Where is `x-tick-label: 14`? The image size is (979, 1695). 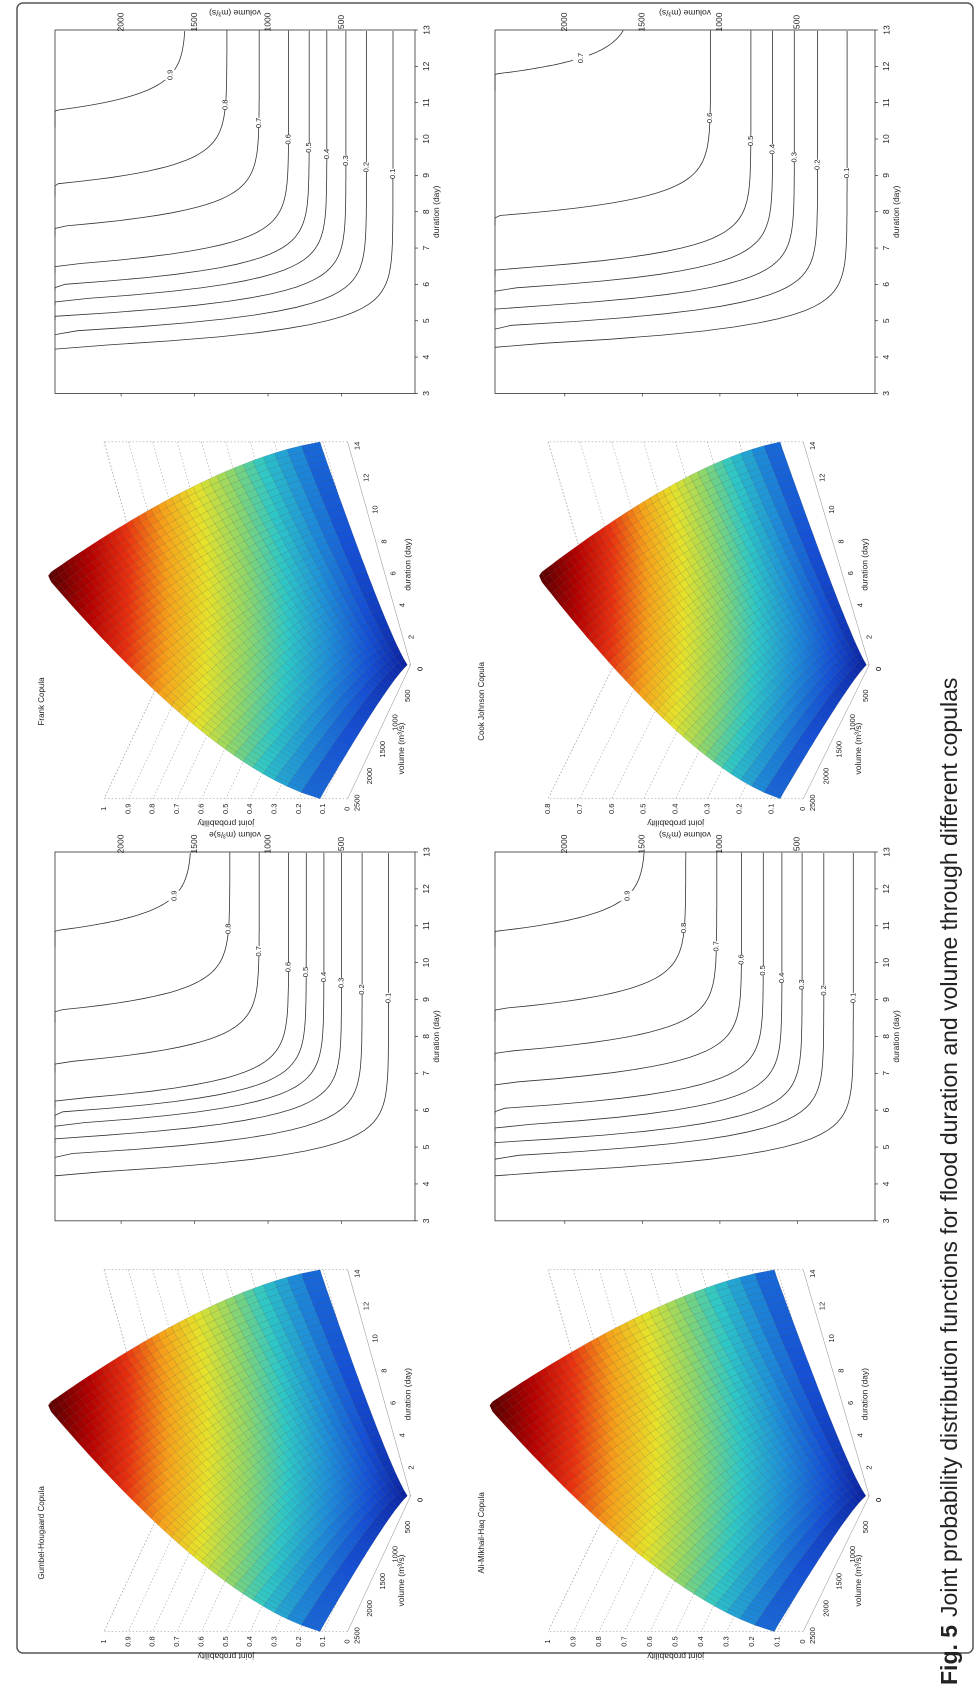 x-tick-label: 14 is located at coordinates (812, 446).